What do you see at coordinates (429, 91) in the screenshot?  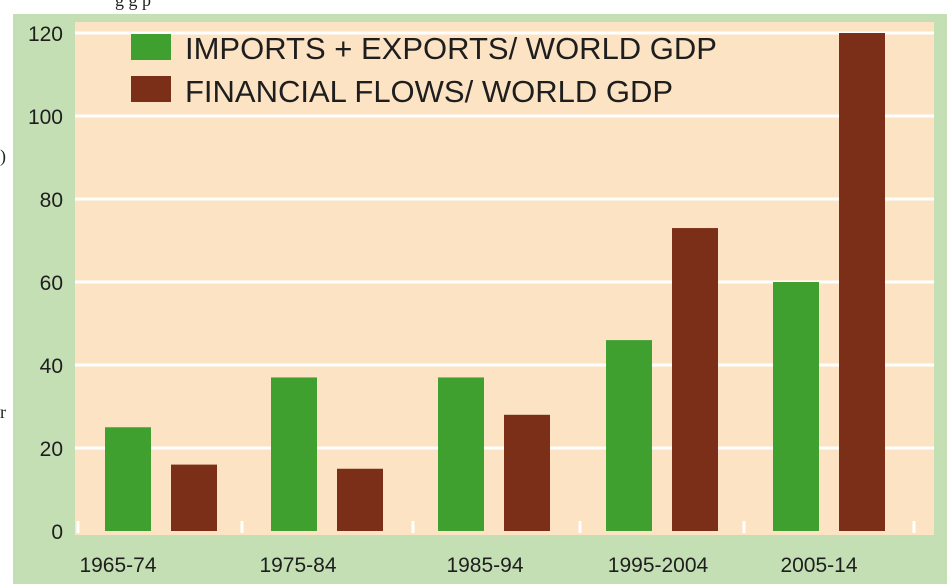 I see `legend-label: FINANCIAL FLOWS/ WORLD GDP` at bounding box center [429, 91].